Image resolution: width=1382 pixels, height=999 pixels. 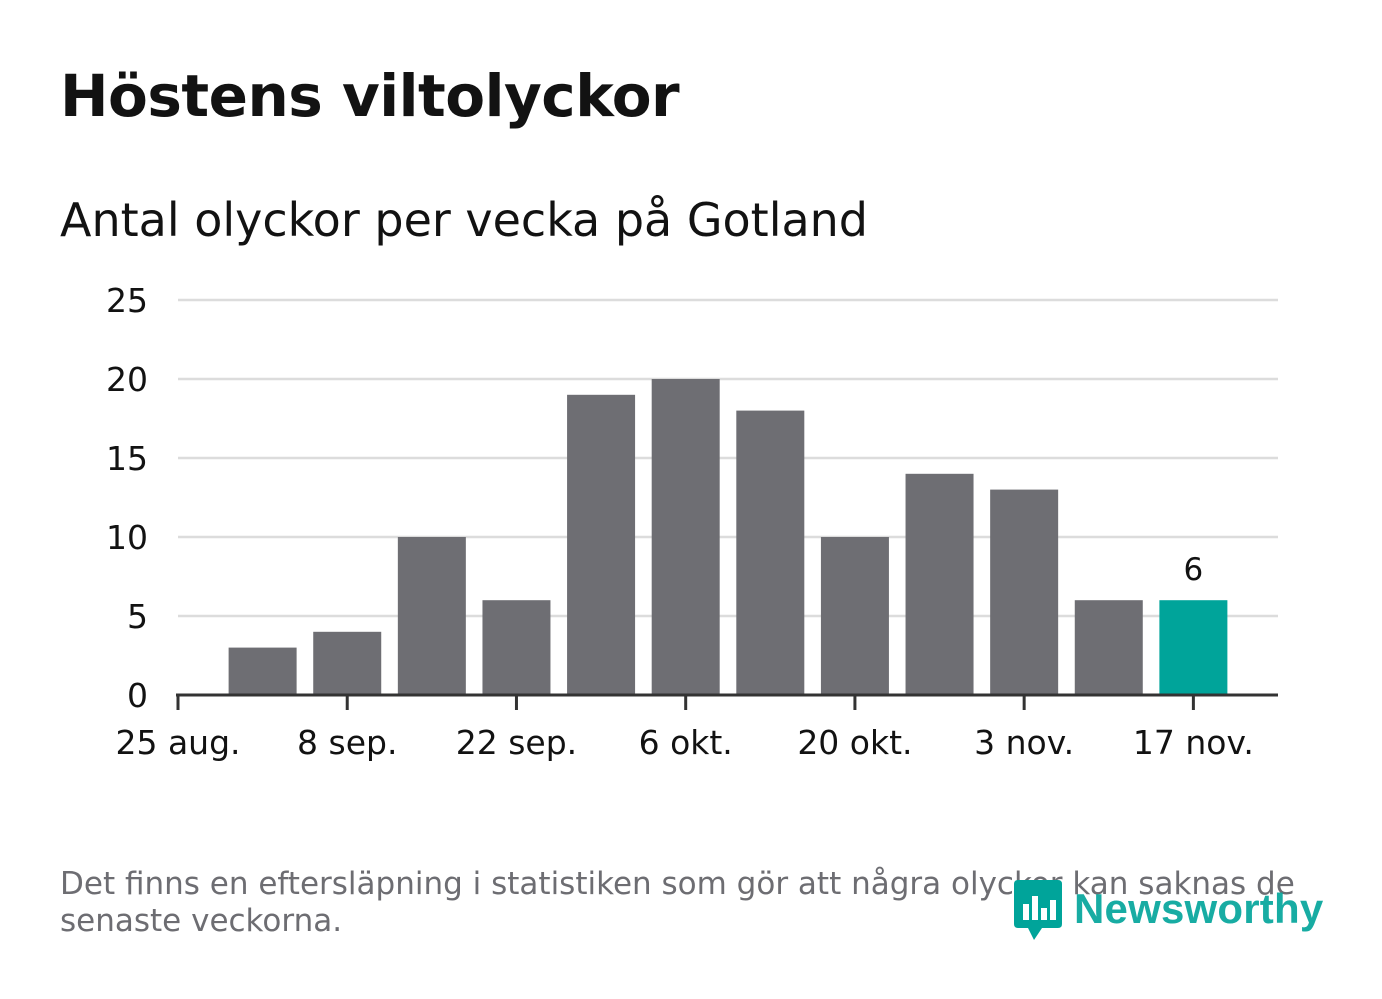 What do you see at coordinates (1024, 742) in the screenshot?
I see `x-tick-label: 3 nov.` at bounding box center [1024, 742].